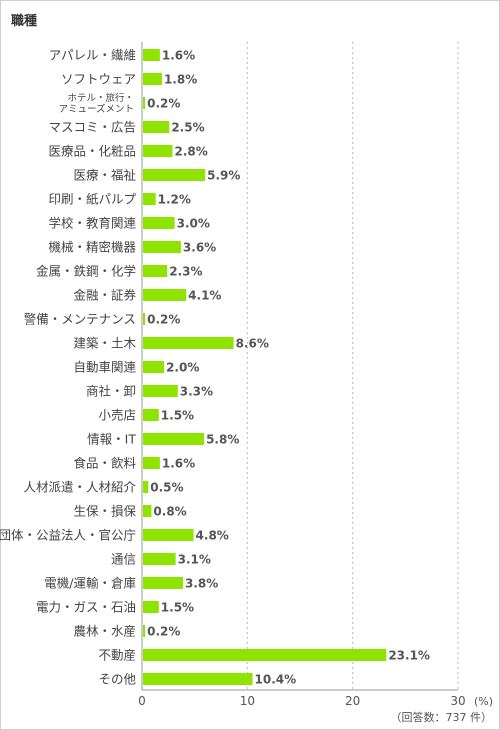 The image size is (500, 730). Describe the element at coordinates (483, 701) in the screenshot. I see `x-unit-label: (%)` at that location.